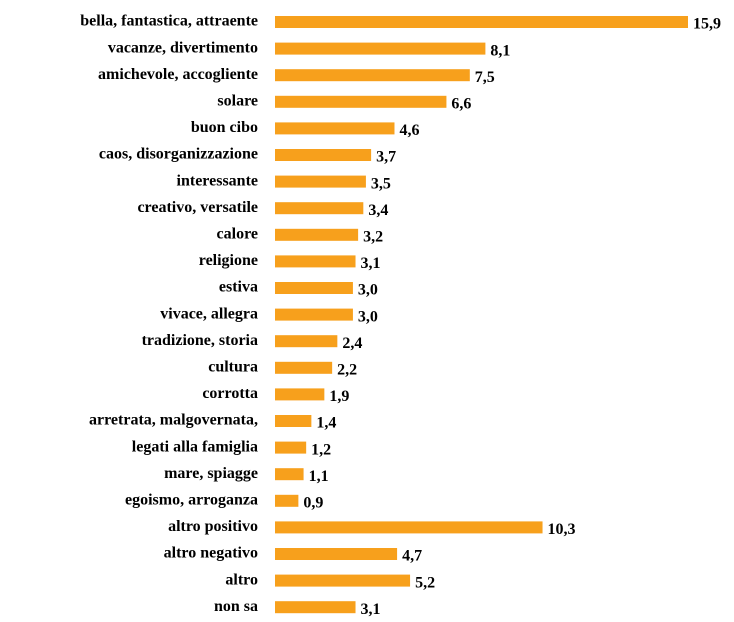  Describe the element at coordinates (425, 582) in the screenshot. I see `value-label: 5,2` at that location.